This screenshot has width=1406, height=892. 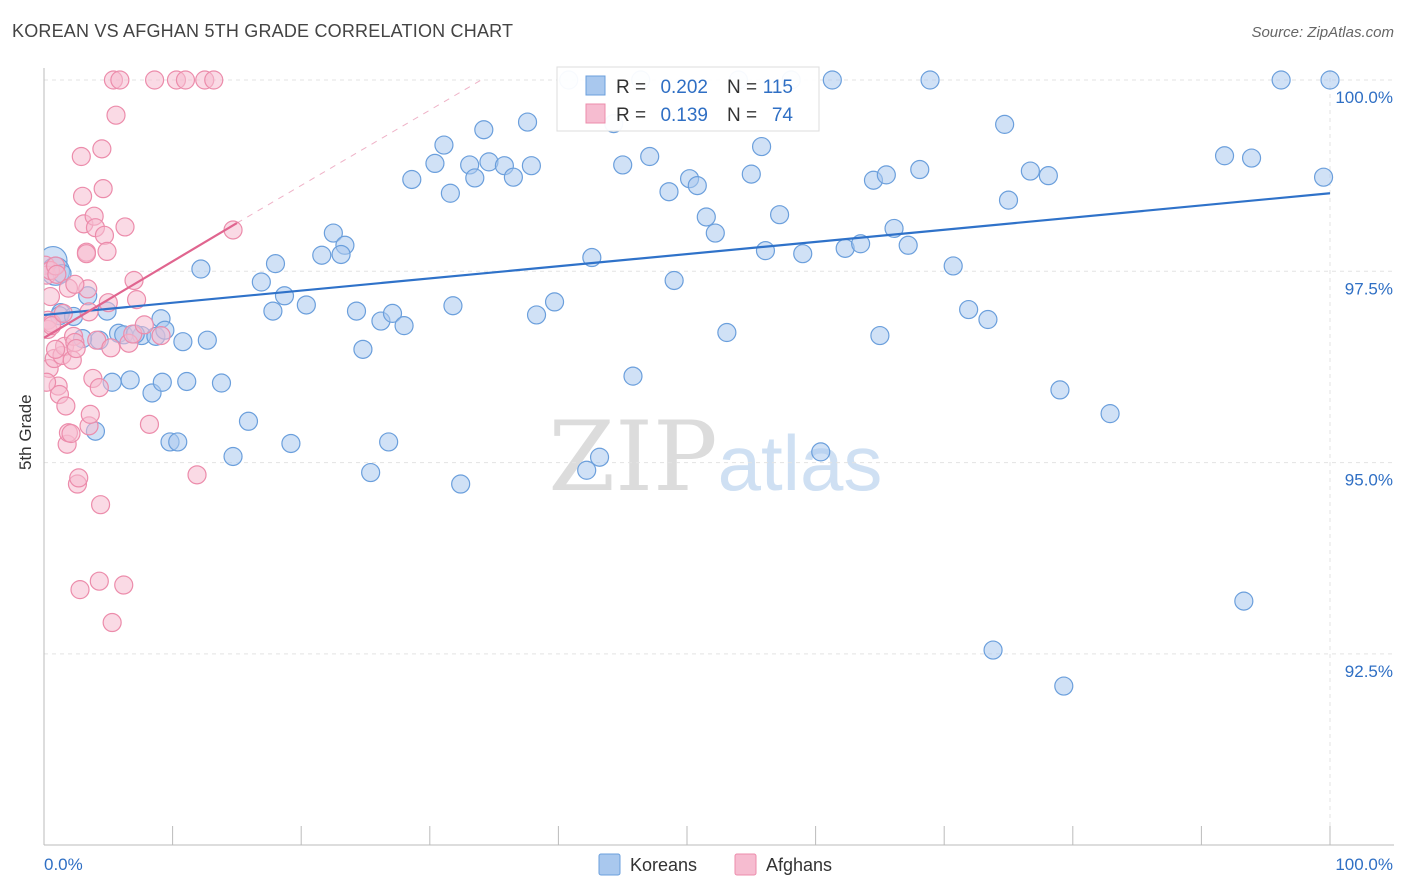 What do you see at coordinates (663, 865) in the screenshot?
I see `legend-label-koreans: Koreans` at bounding box center [663, 865].